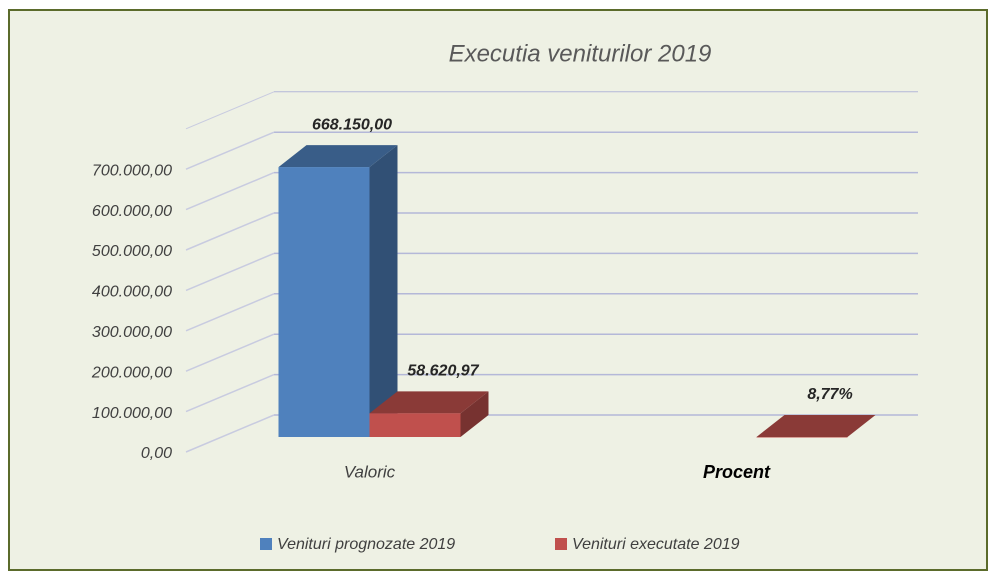 Image resolution: width=997 pixels, height=575 pixels. I want to click on y-tick-label: 0,00, so click(156, 453).